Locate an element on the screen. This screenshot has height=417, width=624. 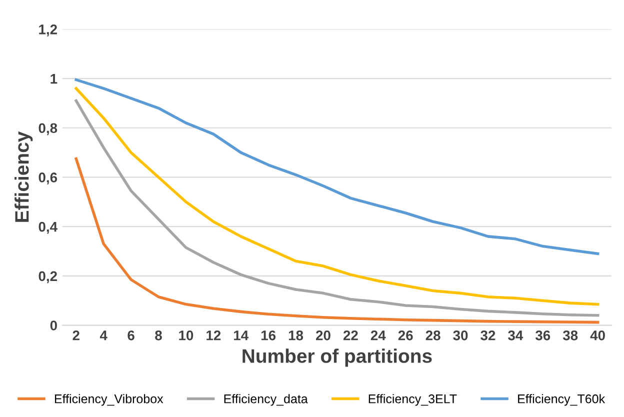
legend-label: Efficiency_T60k is located at coordinates (562, 400).